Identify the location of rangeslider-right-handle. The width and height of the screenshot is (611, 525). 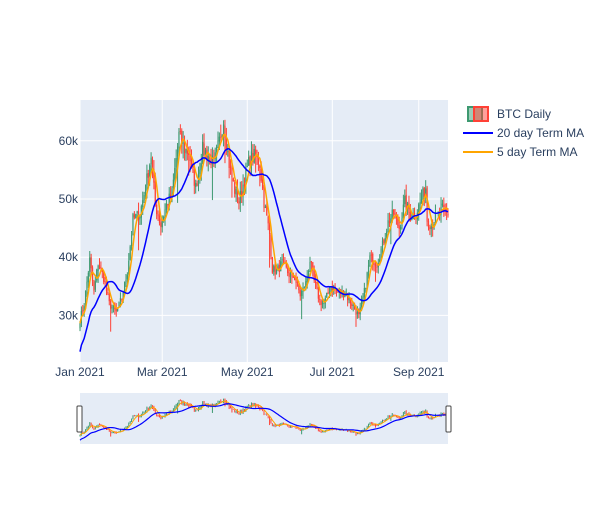
(448, 419).